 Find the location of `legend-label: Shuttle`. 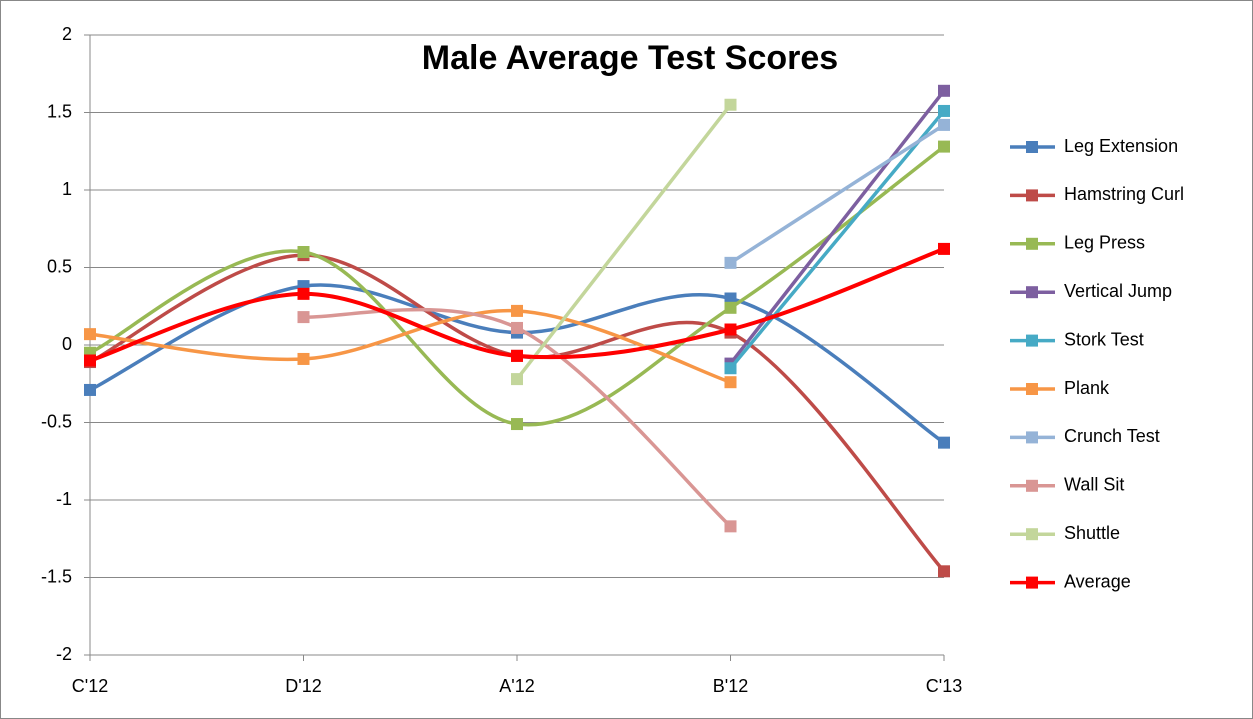

legend-label: Shuttle is located at coordinates (1092, 533).